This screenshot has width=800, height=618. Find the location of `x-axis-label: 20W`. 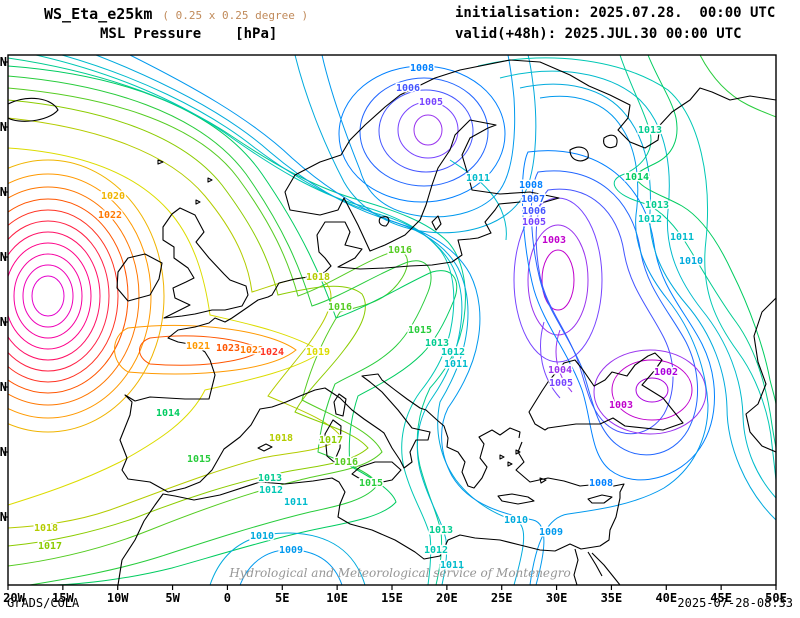

x-axis-label: 20W is located at coordinates (14, 598).